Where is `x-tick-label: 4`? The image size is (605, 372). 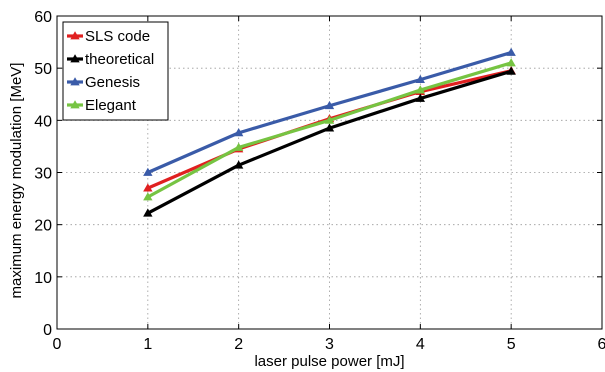
x-tick-label: 4 is located at coordinates (420, 344).